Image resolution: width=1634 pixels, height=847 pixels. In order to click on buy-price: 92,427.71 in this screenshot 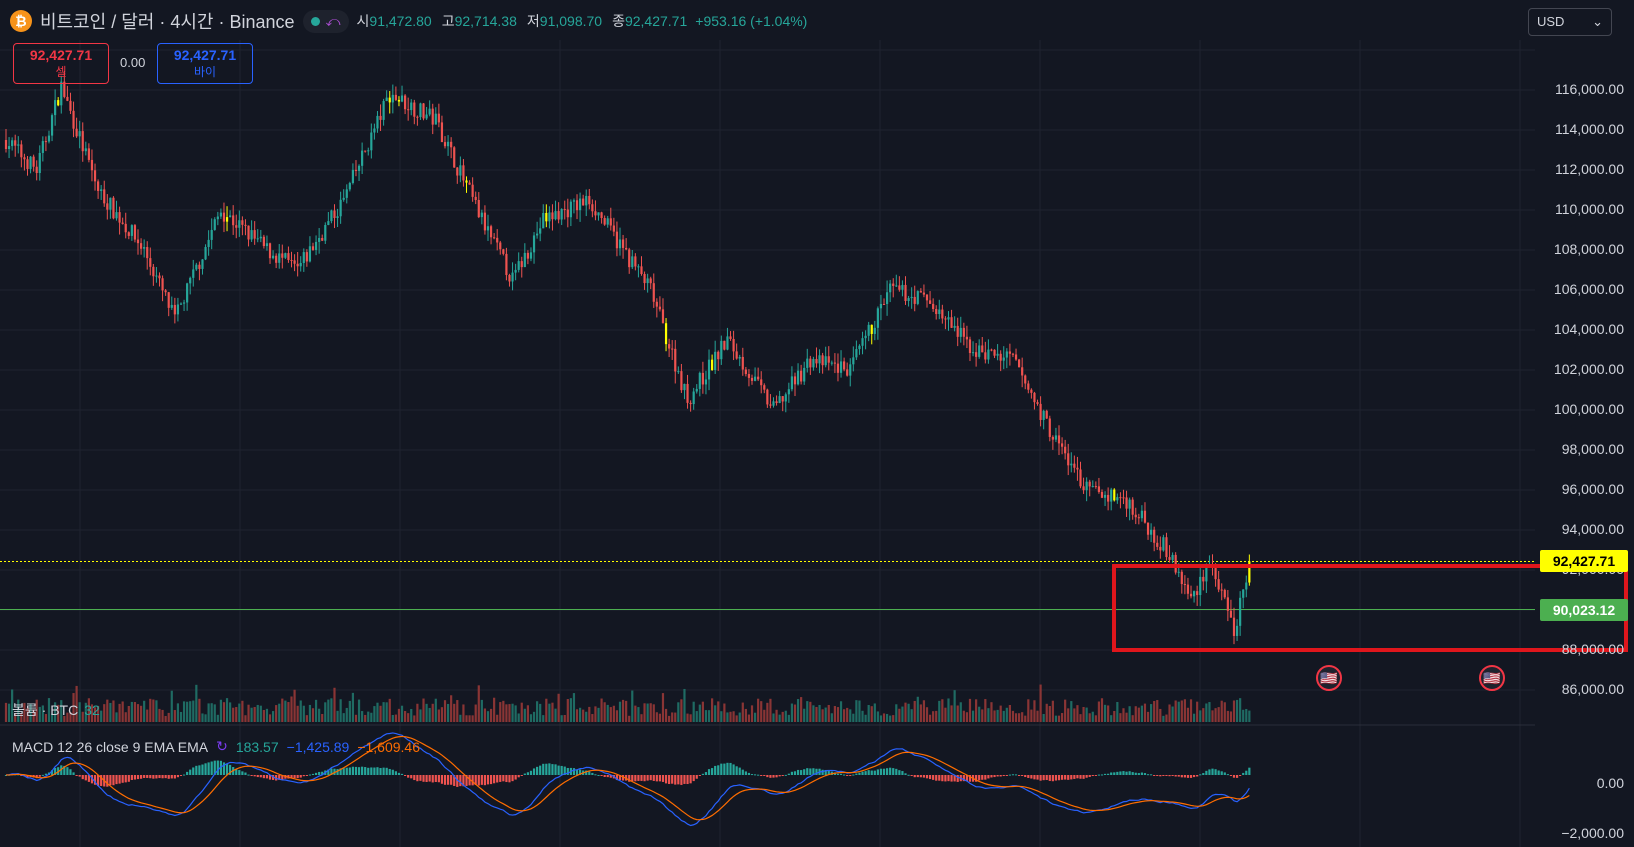, I will do `click(205, 55)`.